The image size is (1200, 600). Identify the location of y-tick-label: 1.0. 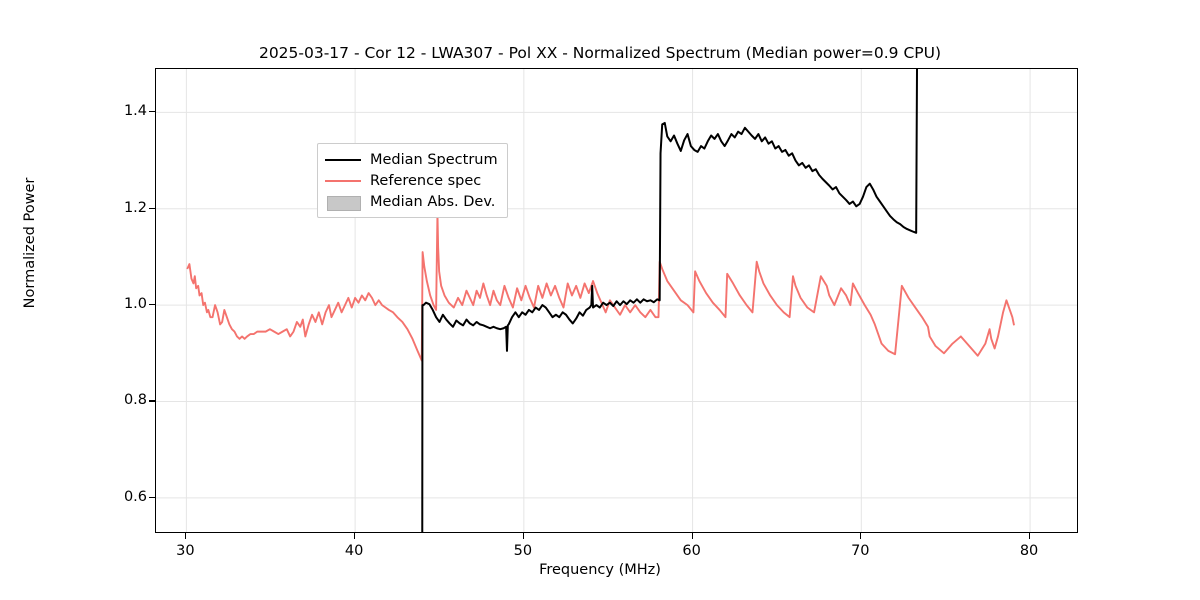
(135, 304).